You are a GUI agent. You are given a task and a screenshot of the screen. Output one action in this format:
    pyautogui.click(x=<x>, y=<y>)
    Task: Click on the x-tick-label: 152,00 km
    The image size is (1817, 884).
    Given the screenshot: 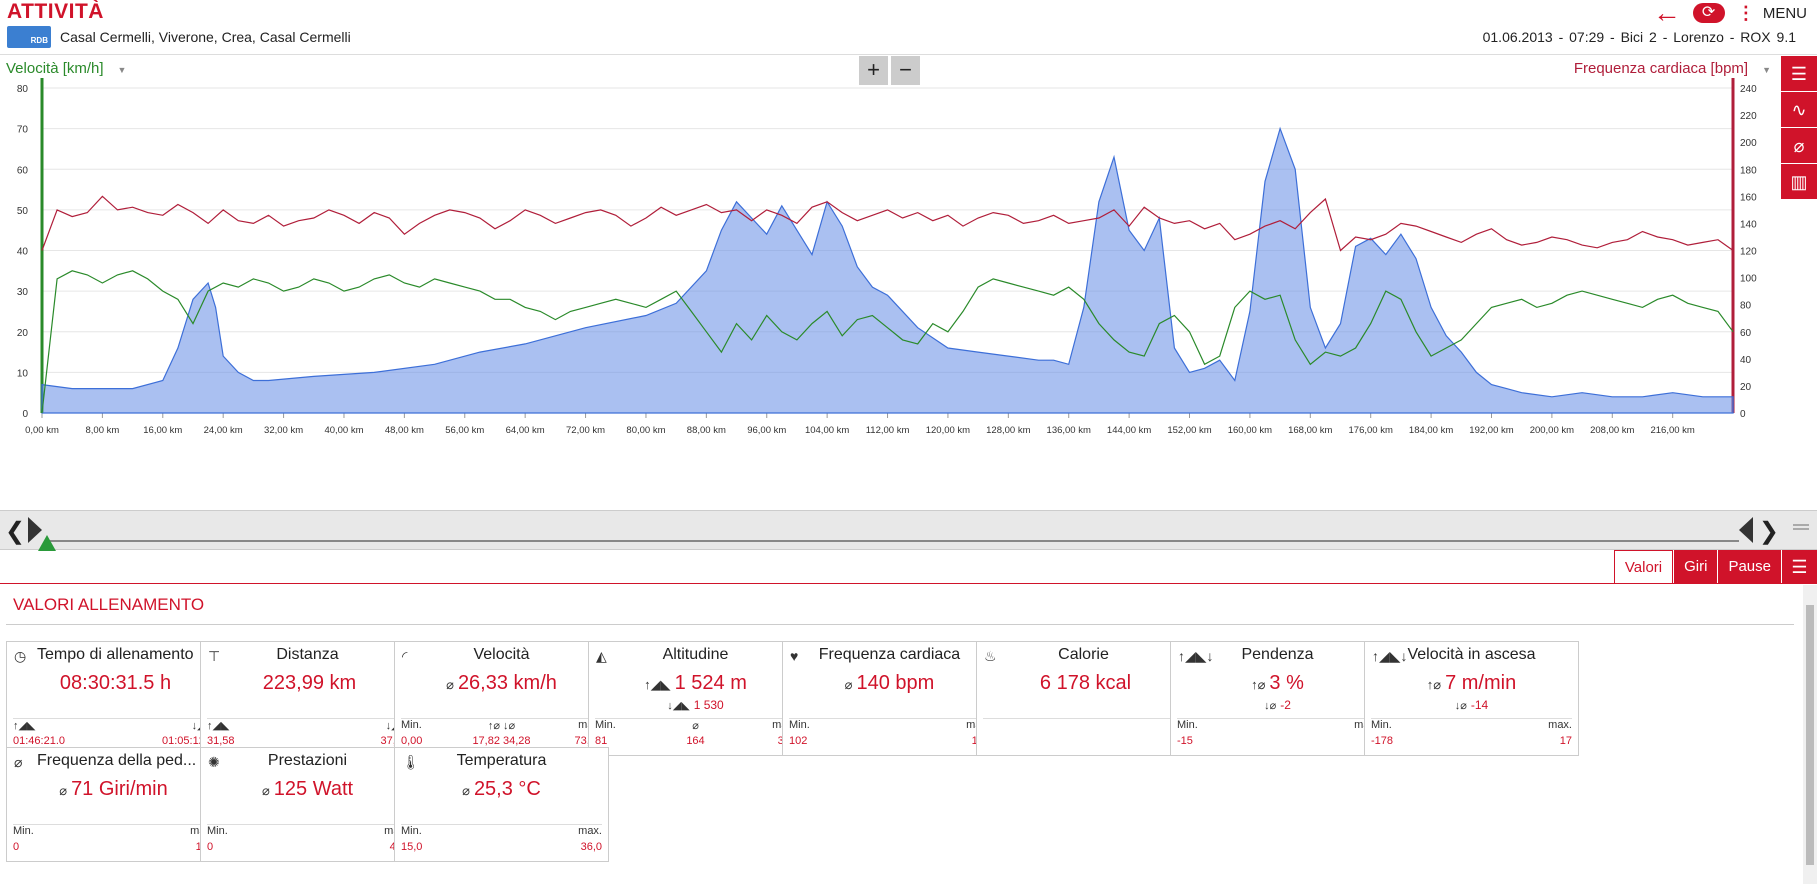 What is the action you would take?
    pyautogui.click(x=1189, y=430)
    